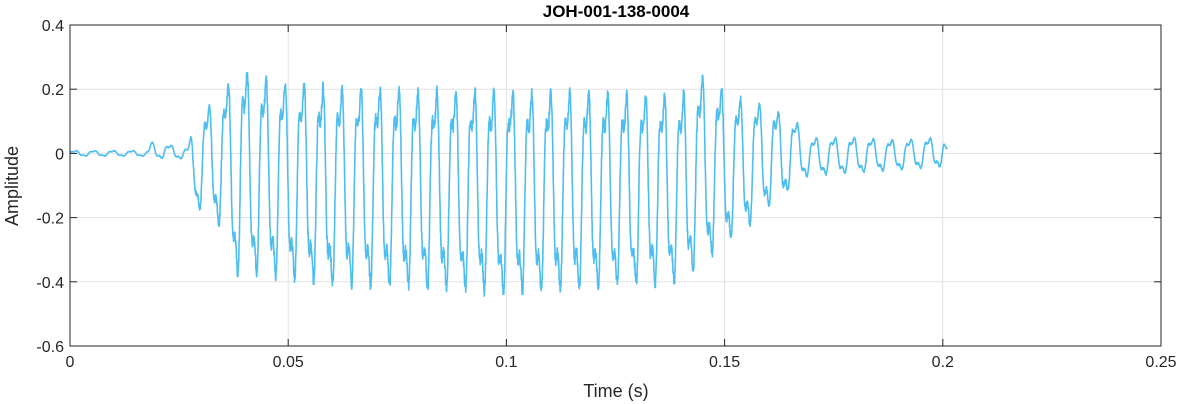 Image resolution: width=1182 pixels, height=404 pixels. Describe the element at coordinates (1160, 362) in the screenshot. I see `x-tick-label: 0.25` at that location.